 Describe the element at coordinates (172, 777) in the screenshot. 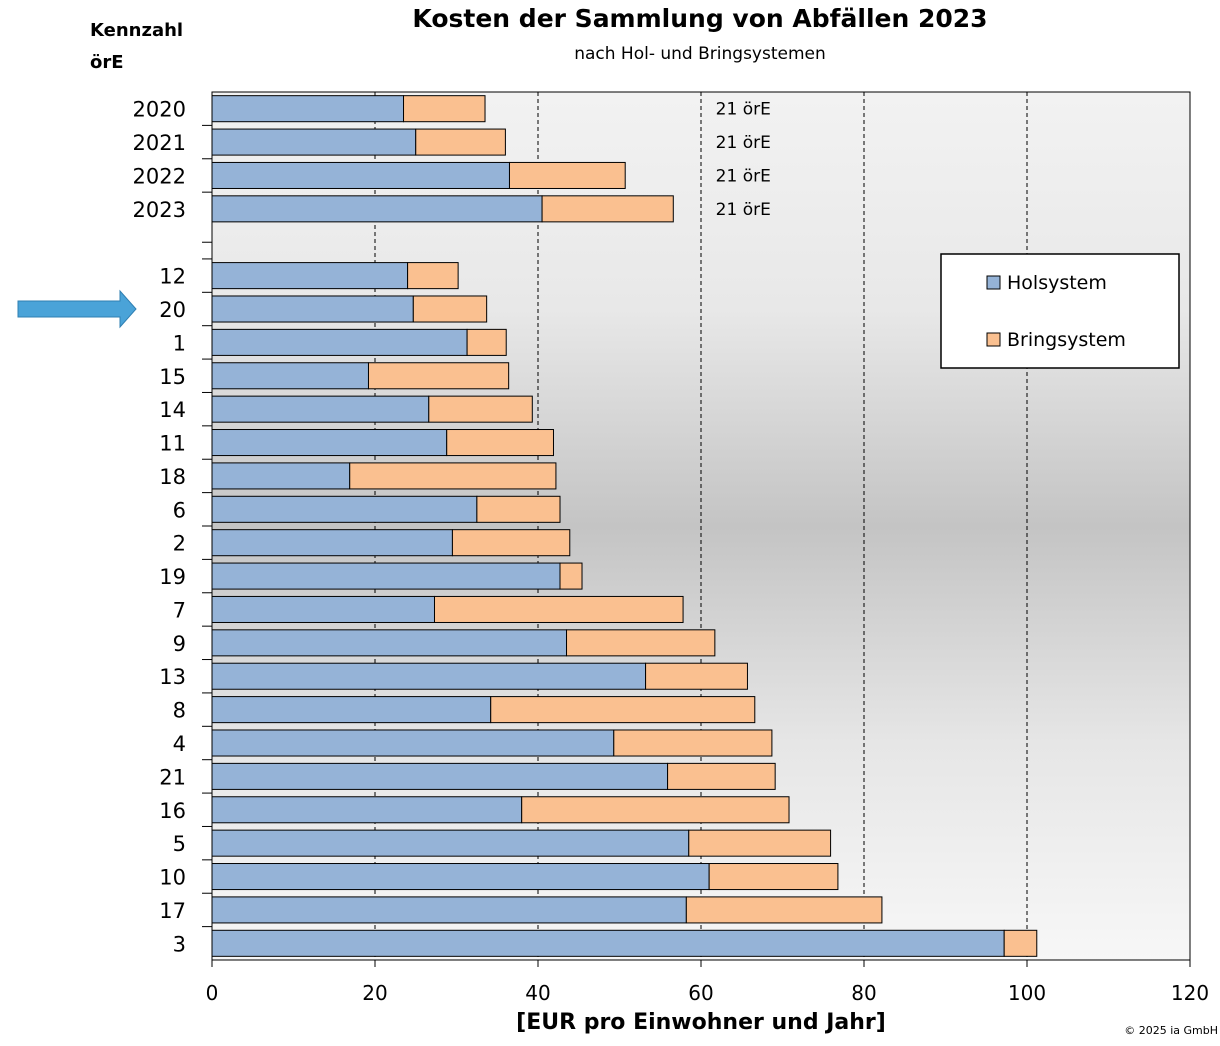

I see `category-label: 21` at that location.